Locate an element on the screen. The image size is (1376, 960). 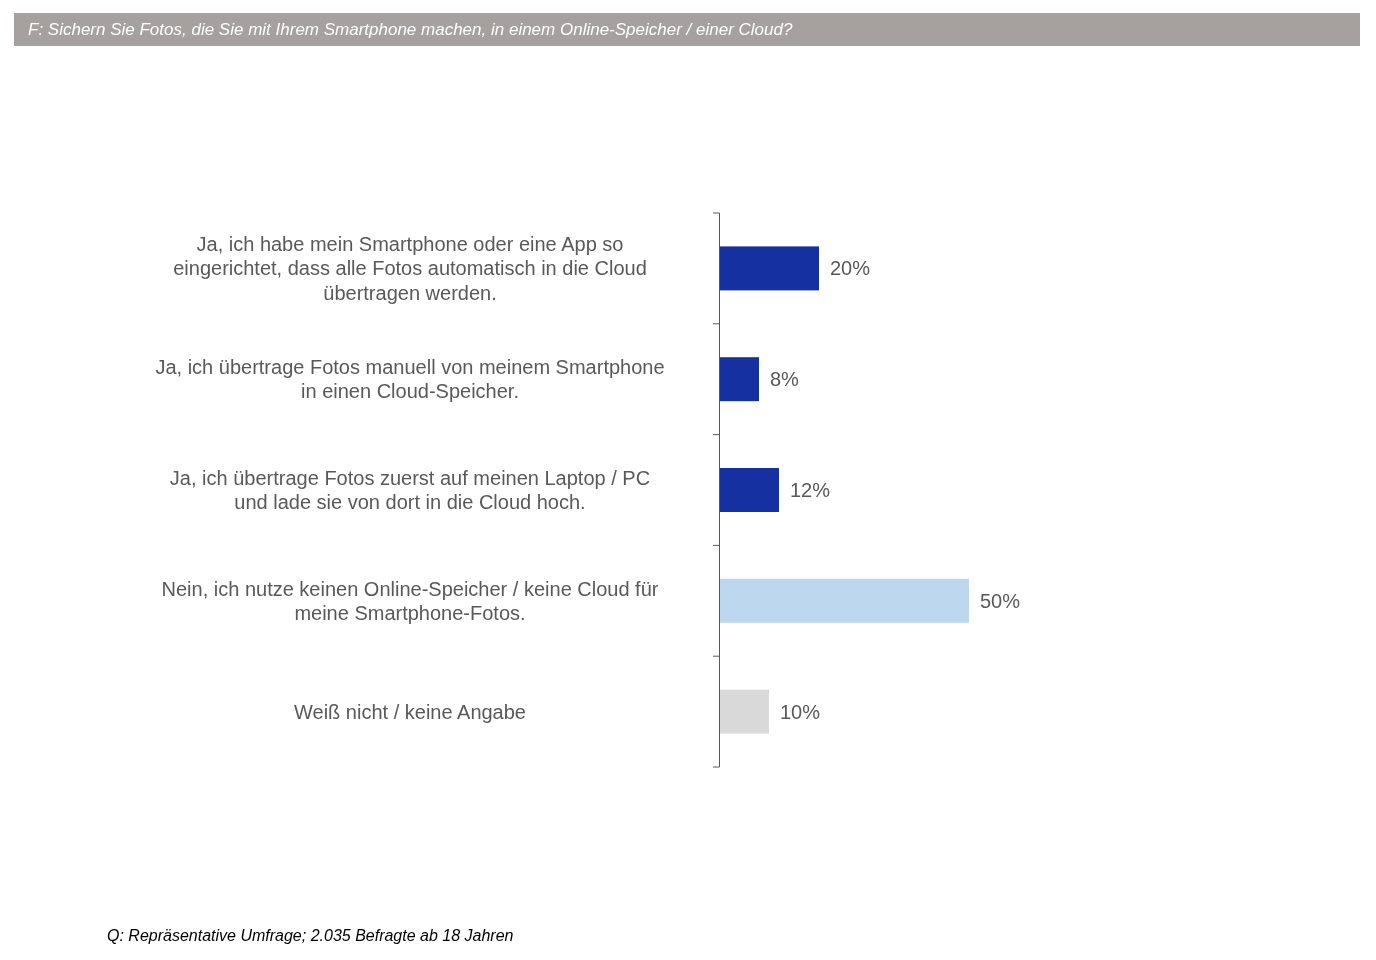
y-tick-label: Ja, ich habe mein Smartphone oder eine App so eingerichtet, dass alle Fotos automatisch in die Cloud übertragen werden. is located at coordinates (410, 268).